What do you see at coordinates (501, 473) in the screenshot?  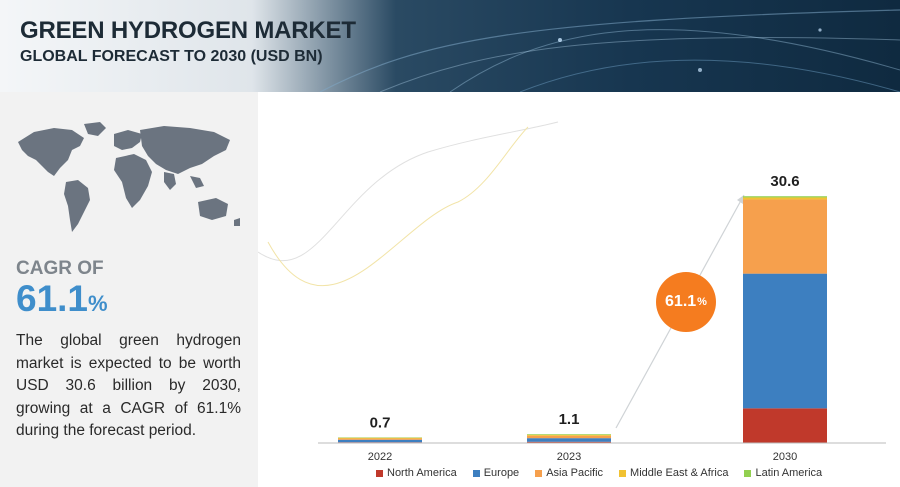 I see `legend-label: Europe` at bounding box center [501, 473].